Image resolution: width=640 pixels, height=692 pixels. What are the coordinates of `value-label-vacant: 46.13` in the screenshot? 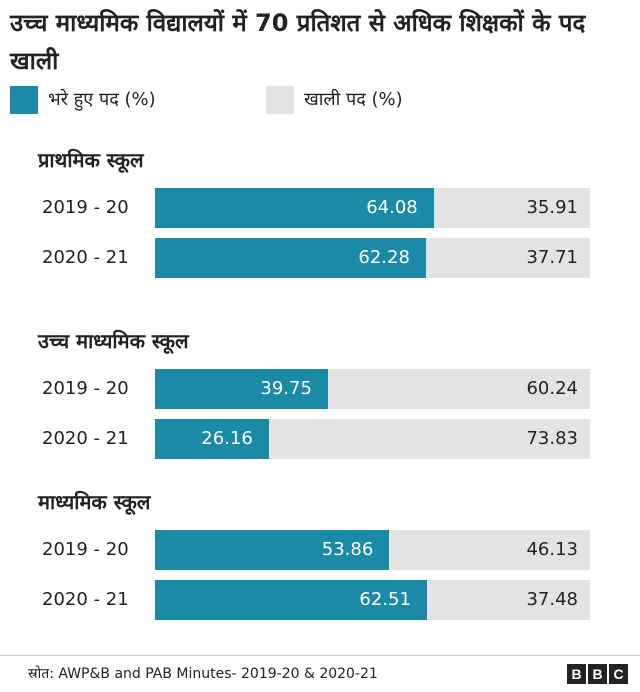 It's located at (552, 549).